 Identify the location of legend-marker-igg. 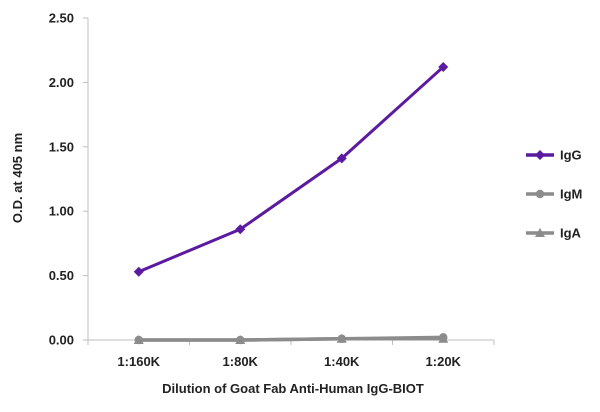
(540, 155).